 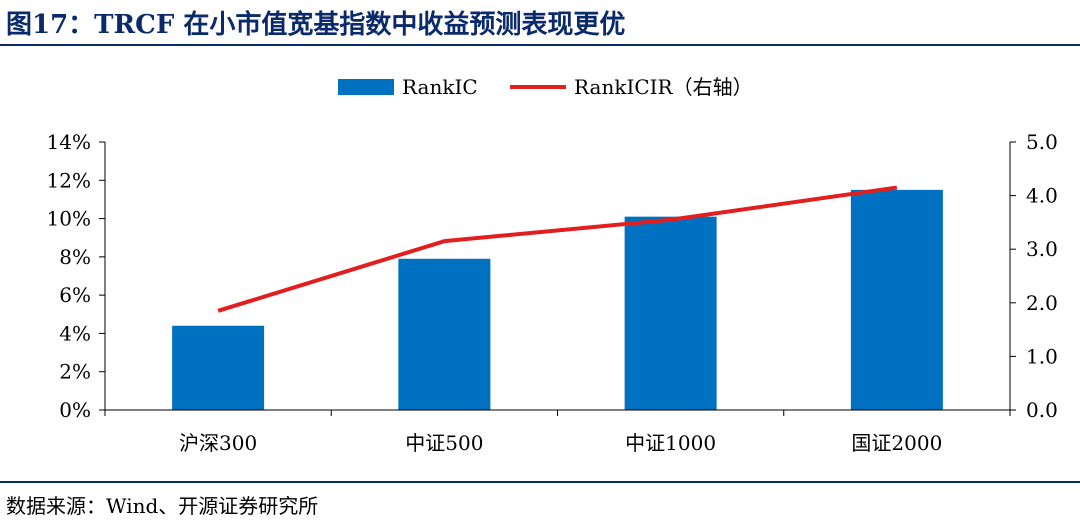 What do you see at coordinates (75, 257) in the screenshot?
I see `left-tick-label: 8%` at bounding box center [75, 257].